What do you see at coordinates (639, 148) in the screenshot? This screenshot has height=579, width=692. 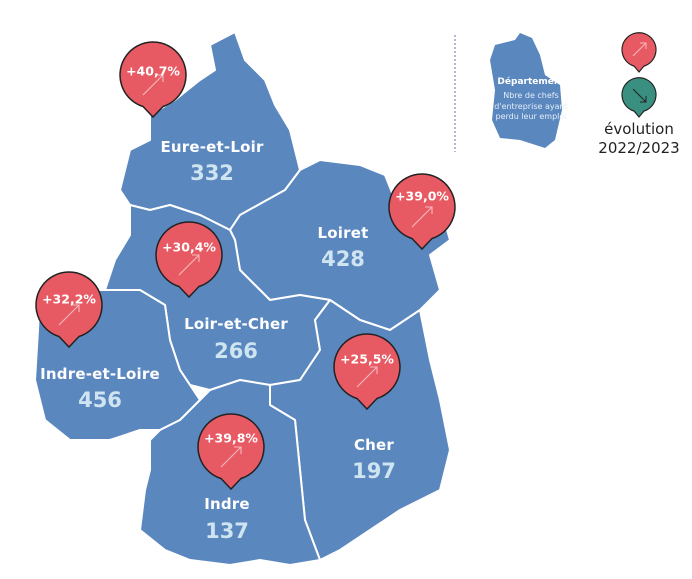 I see `legend-evolution-period: 2022/2023` at bounding box center [639, 148].